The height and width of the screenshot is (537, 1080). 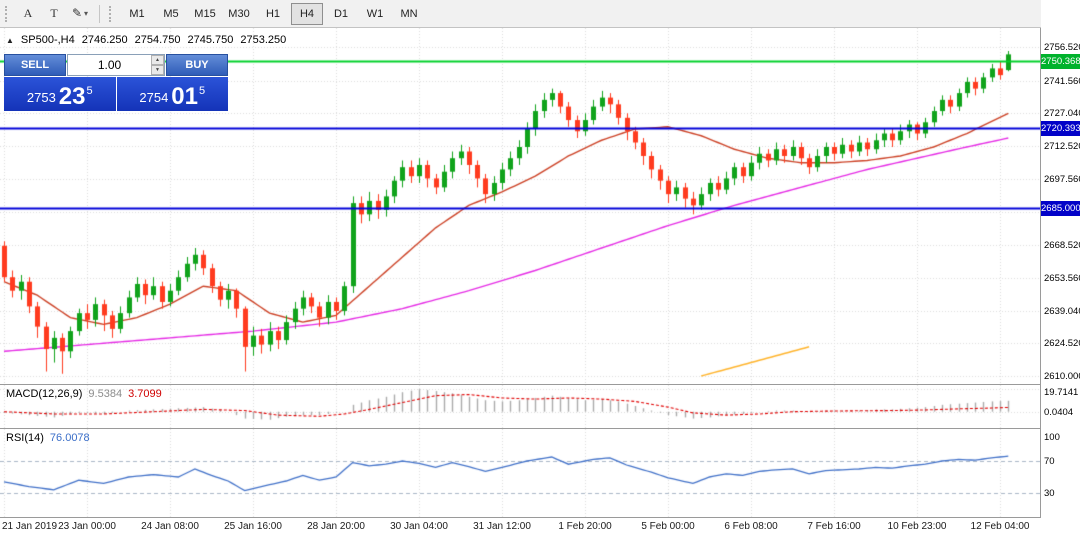 I want to click on time-label: 10 Feb 23:00, so click(x=917, y=526).